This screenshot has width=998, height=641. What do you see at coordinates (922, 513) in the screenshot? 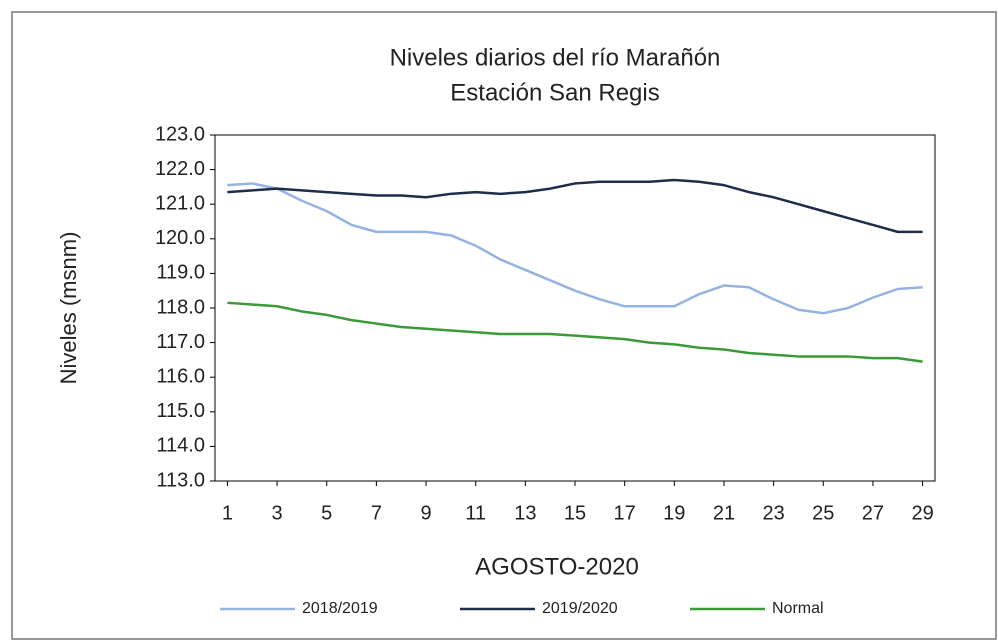
I see `x-tick-label: 29` at bounding box center [922, 513].